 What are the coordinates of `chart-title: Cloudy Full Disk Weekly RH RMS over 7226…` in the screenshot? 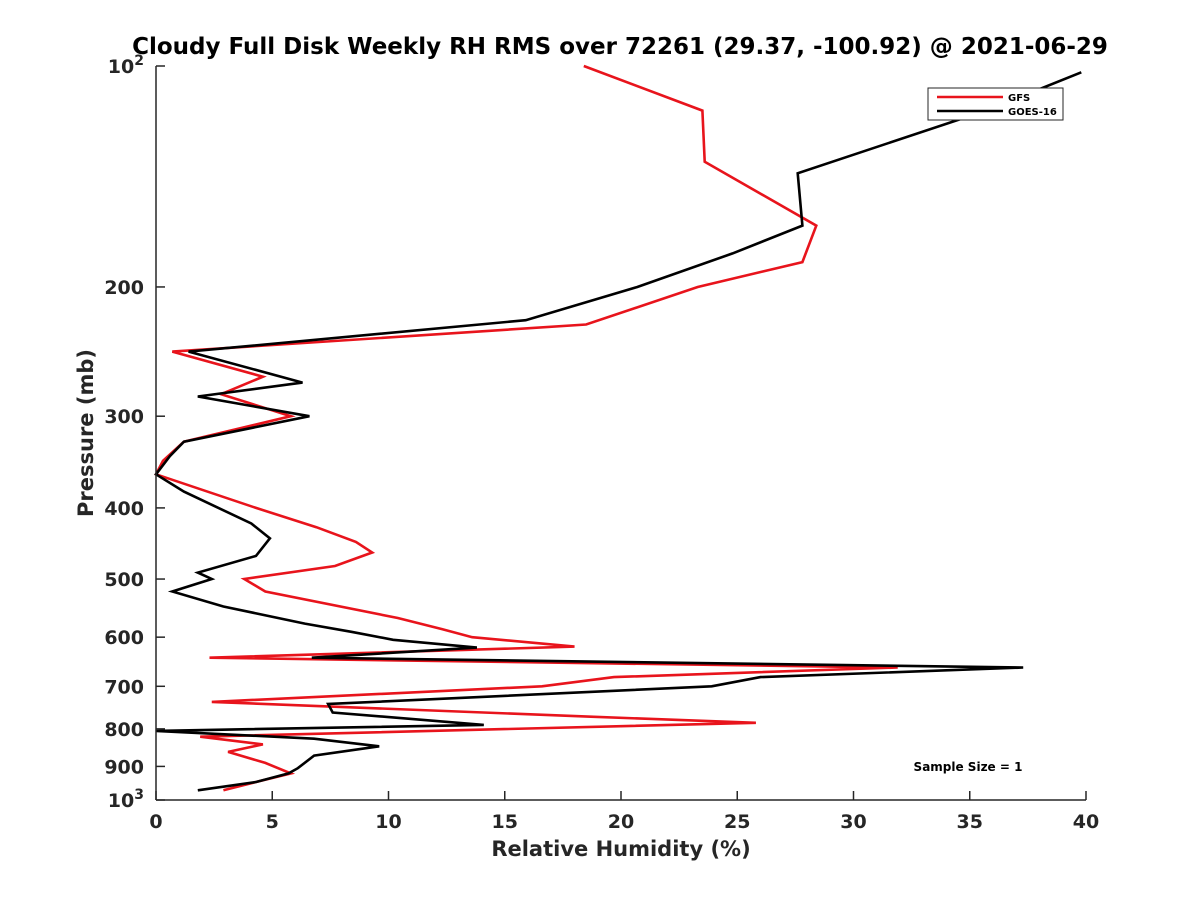 It's located at (620, 47).